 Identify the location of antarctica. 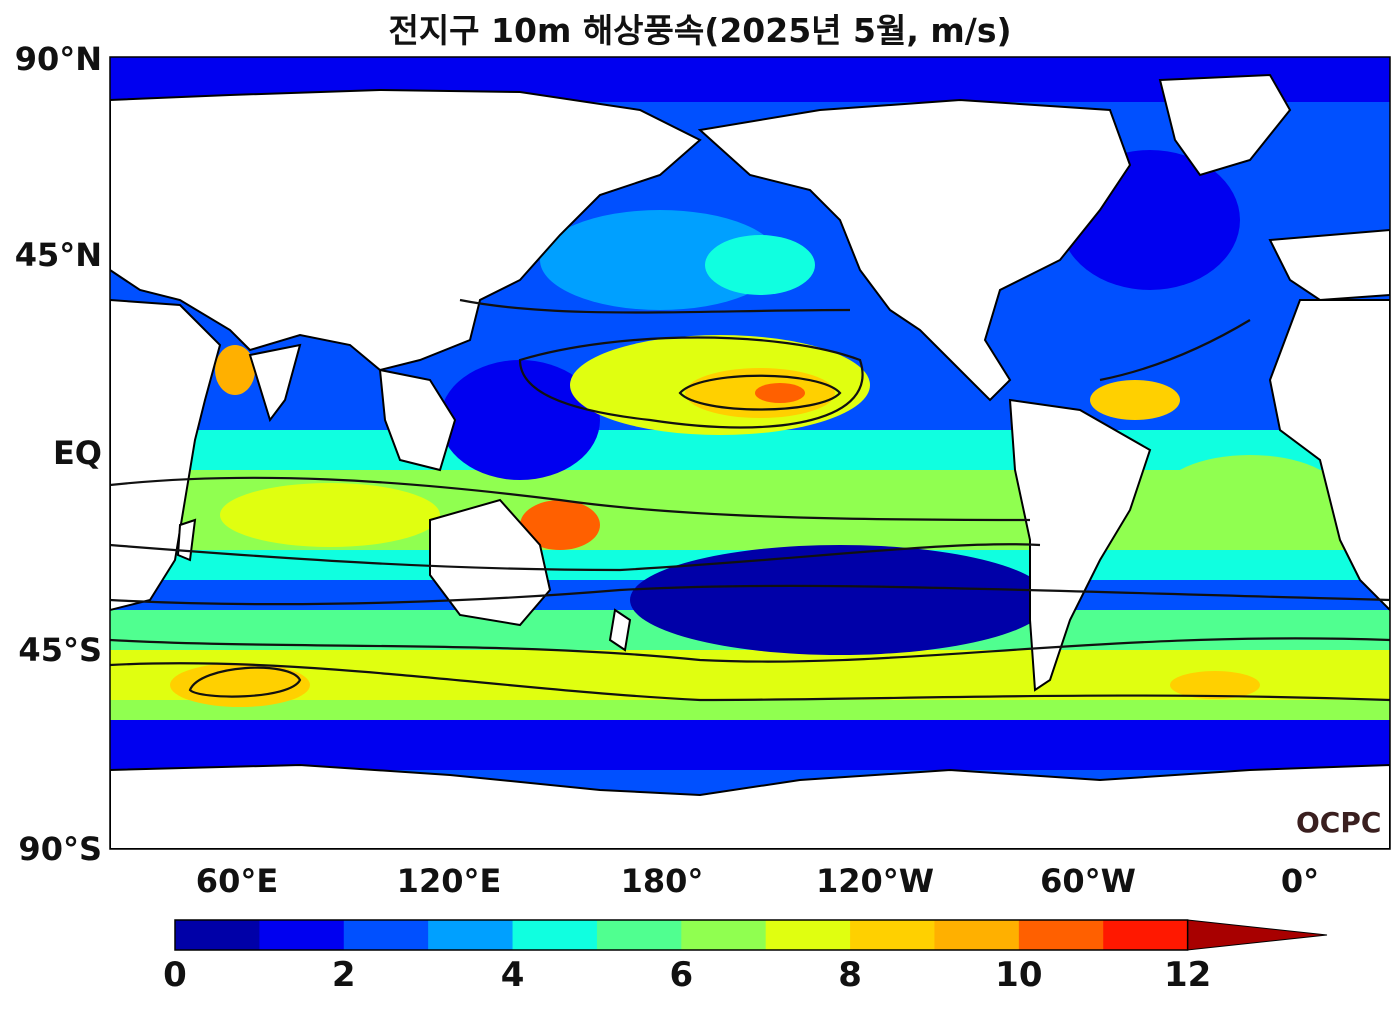
(750, 806).